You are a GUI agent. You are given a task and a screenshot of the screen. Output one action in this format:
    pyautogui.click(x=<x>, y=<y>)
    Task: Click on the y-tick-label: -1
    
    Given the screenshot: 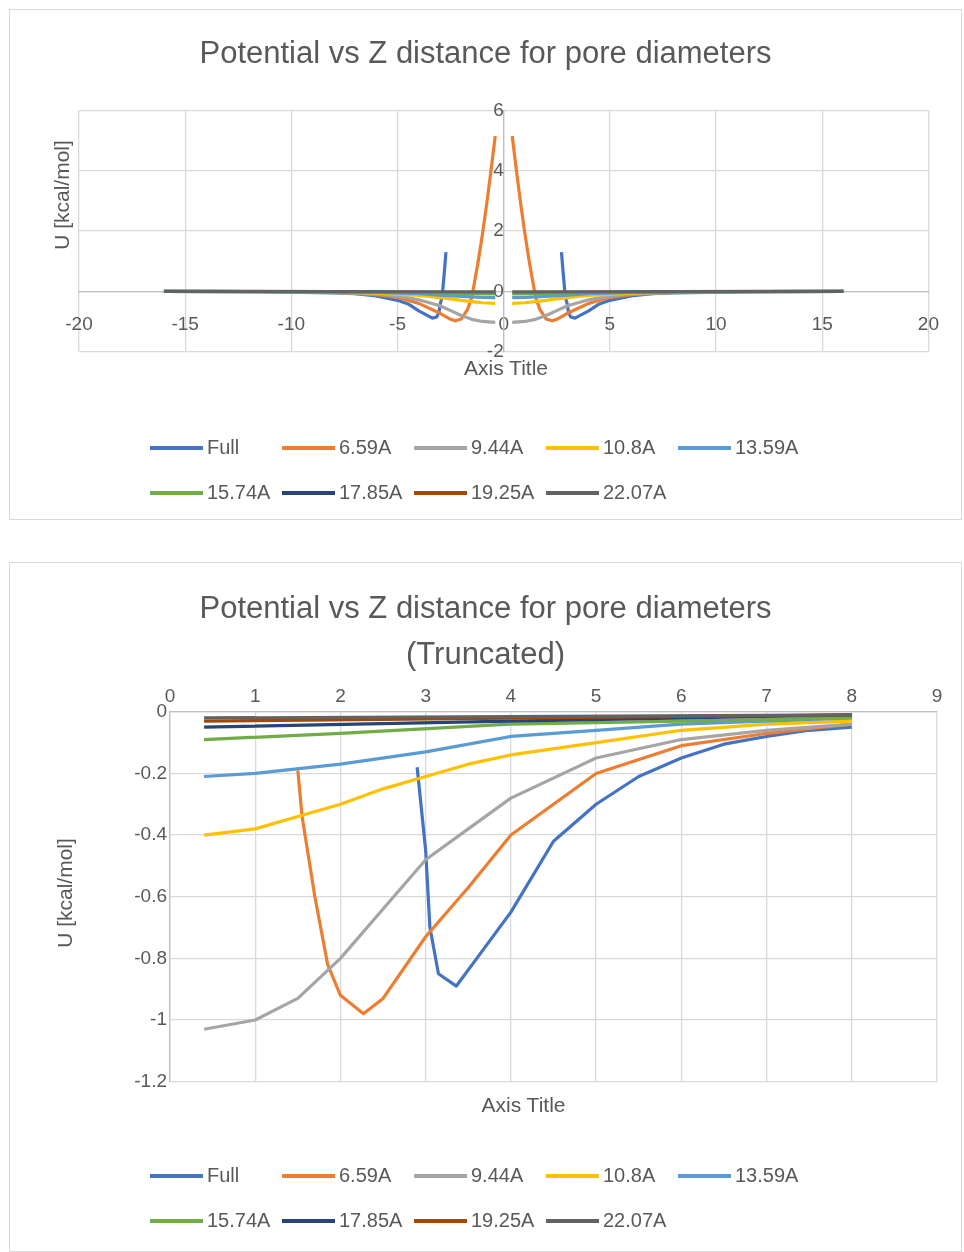 What is the action you would take?
    pyautogui.click(x=158, y=1019)
    